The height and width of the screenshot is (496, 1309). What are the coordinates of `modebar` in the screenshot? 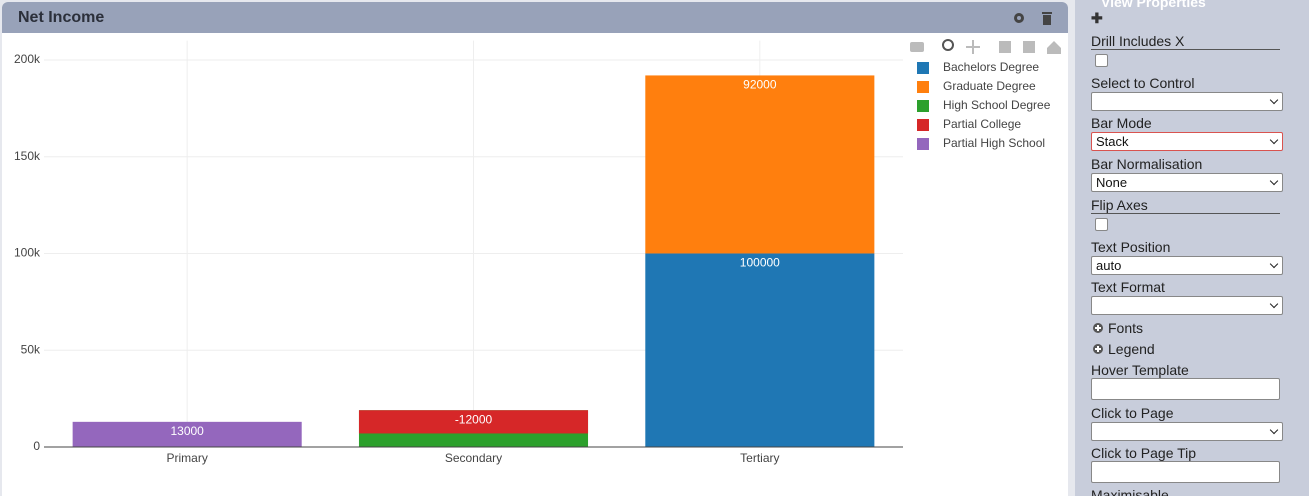 It's located at (985, 46).